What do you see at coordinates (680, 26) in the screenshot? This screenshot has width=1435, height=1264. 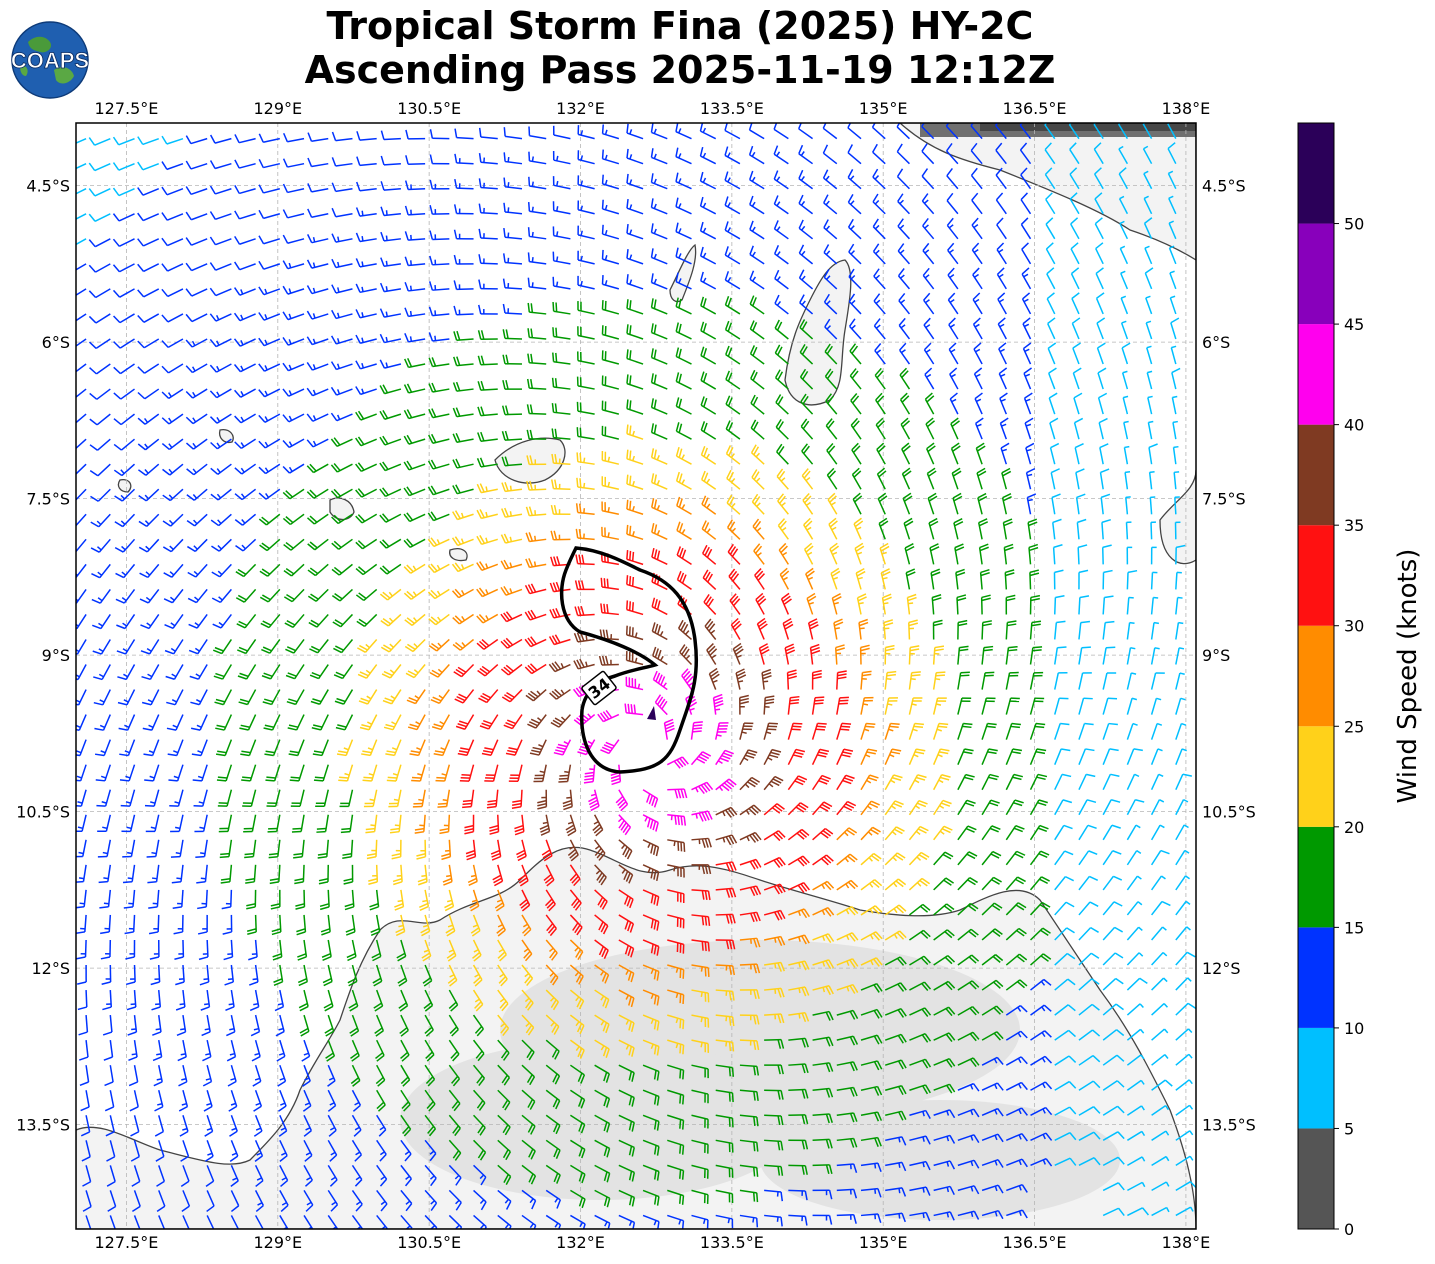 I see `title-line-1: Tropical Storm Fina (2025) HY-2C` at bounding box center [680, 26].